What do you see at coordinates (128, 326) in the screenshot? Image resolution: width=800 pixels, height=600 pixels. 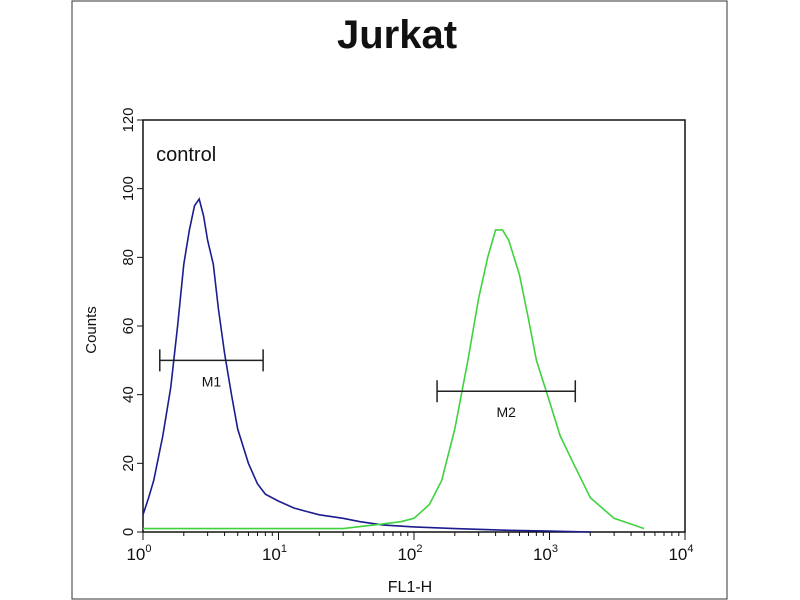 I see `y-tick-label: 60` at bounding box center [128, 326].